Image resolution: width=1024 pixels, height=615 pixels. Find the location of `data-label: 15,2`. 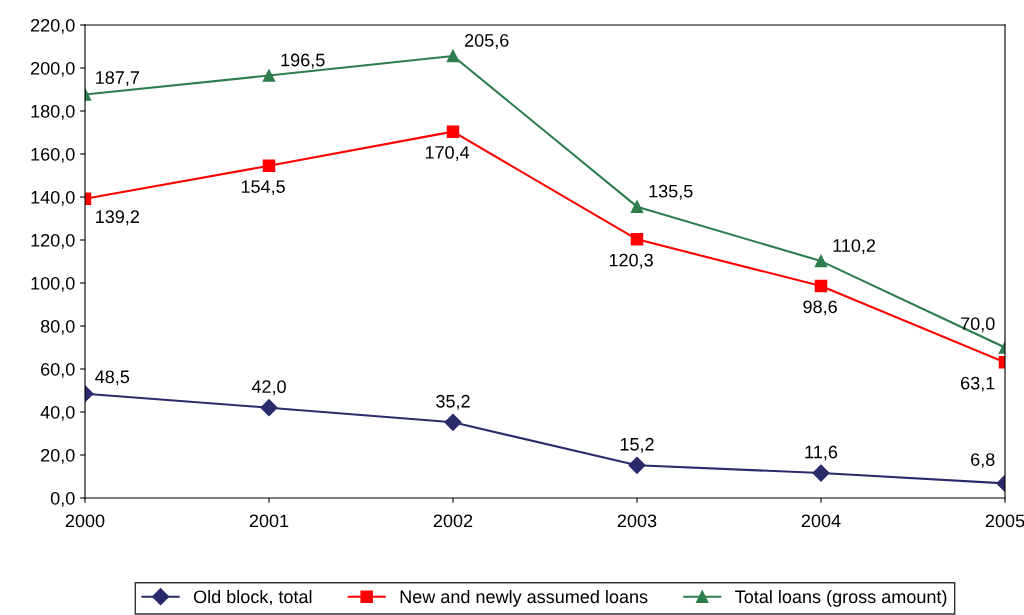

data-label: 15,2 is located at coordinates (637, 445).